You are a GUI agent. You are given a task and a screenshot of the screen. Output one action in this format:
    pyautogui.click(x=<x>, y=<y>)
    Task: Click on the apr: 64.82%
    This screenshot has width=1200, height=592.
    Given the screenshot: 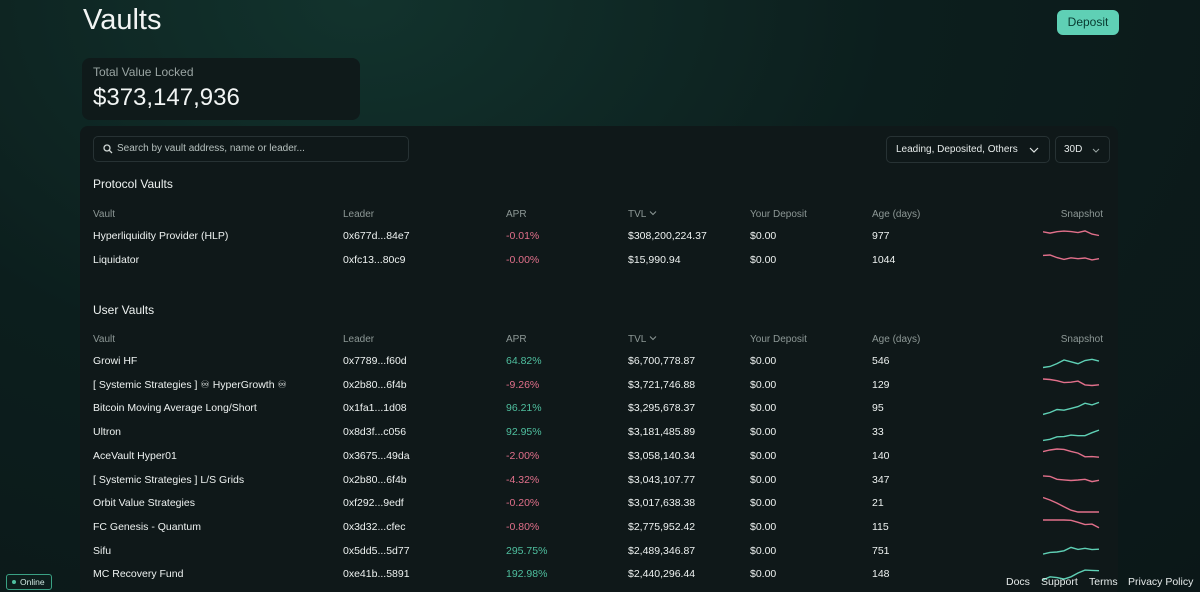 What is the action you would take?
    pyautogui.click(x=524, y=361)
    